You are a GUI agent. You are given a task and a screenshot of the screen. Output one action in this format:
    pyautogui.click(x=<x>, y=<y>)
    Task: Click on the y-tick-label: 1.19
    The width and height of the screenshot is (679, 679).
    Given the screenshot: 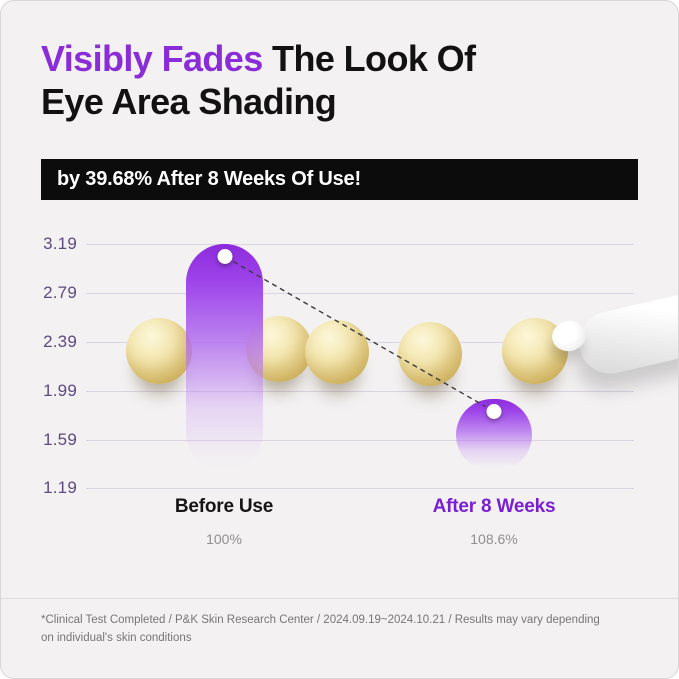 What is the action you would take?
    pyautogui.click(x=60, y=488)
    